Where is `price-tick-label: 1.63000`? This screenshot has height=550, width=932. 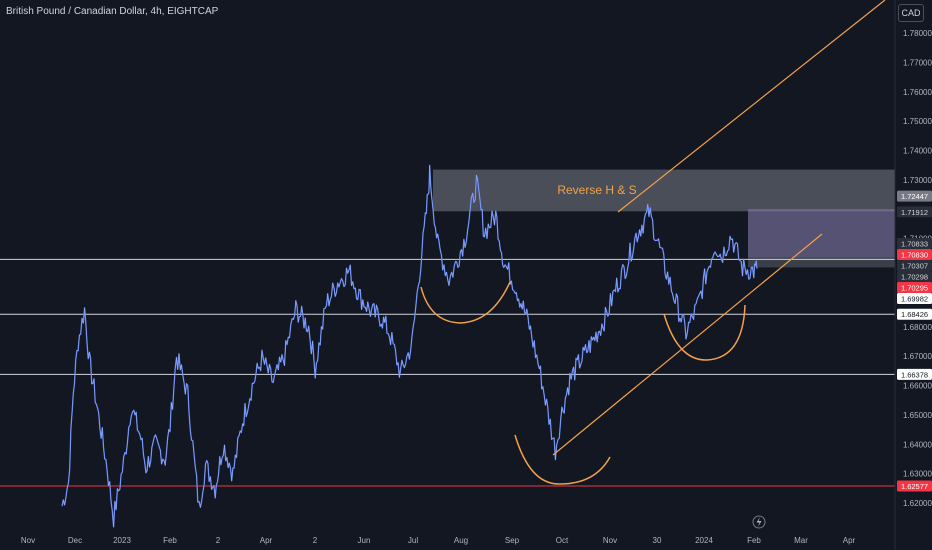
price-tick-label: 1.63000 is located at coordinates (917, 474).